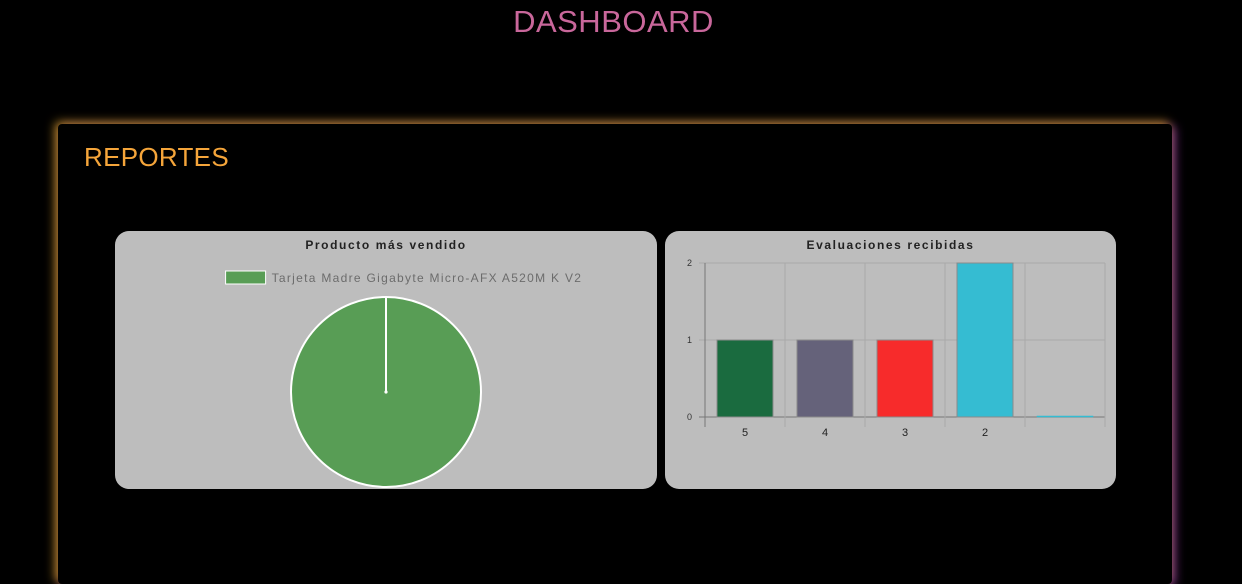 This screenshot has width=1242, height=584. I want to click on bar-y-tick-label: 0, so click(689, 417).